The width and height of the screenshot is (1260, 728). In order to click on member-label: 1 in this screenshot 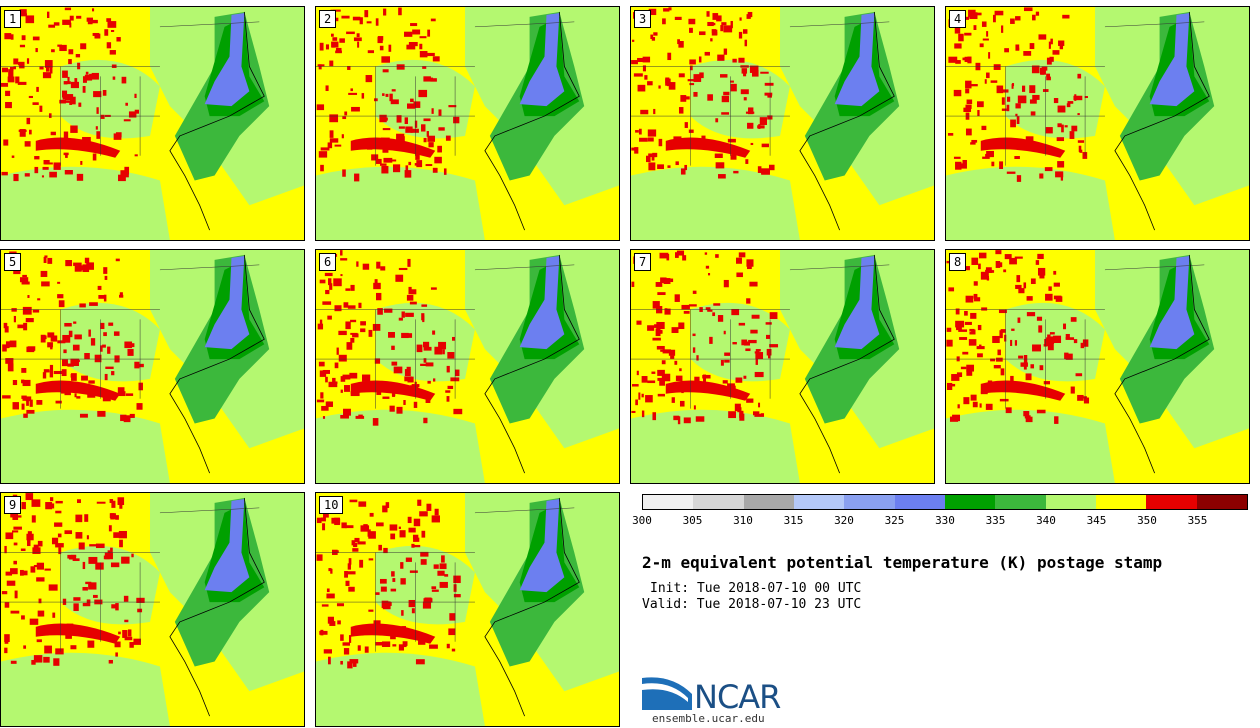, I will do `click(13, 19)`.